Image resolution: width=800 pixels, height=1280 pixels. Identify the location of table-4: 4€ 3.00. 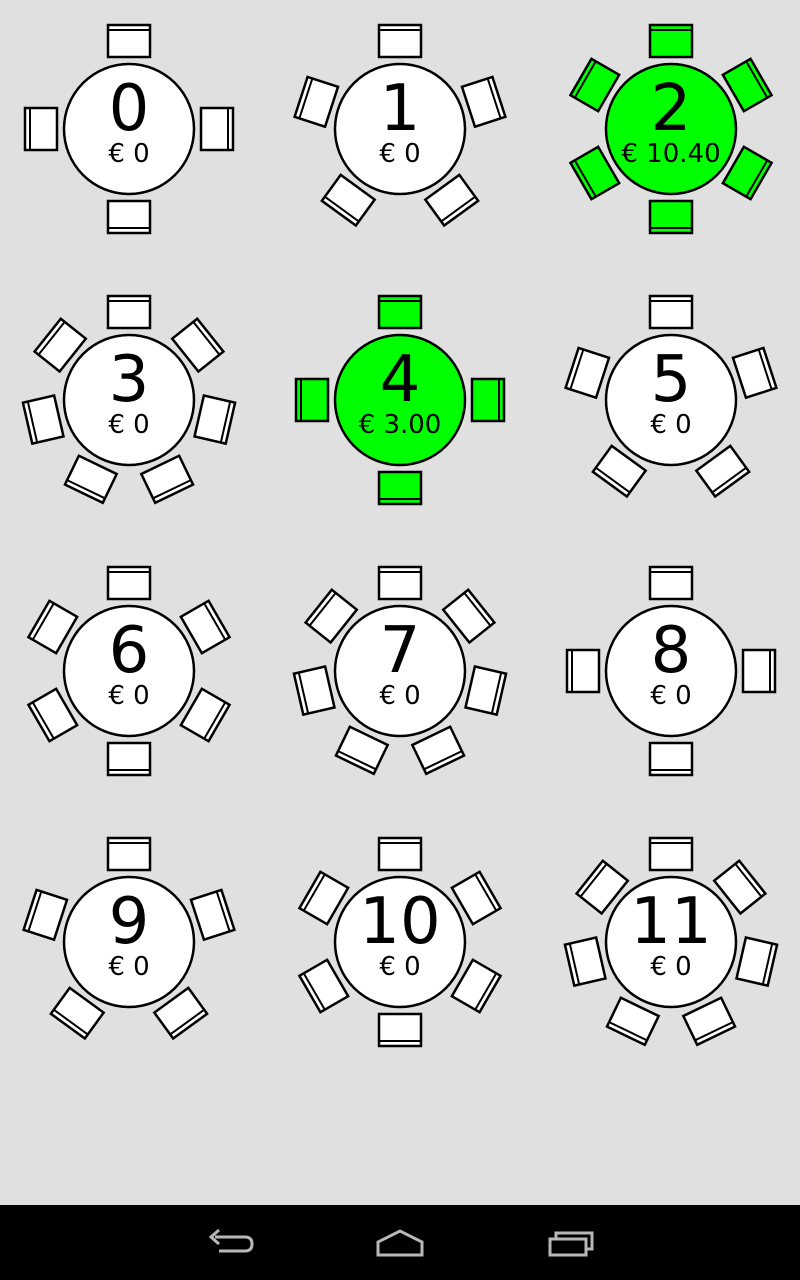
(400, 400).